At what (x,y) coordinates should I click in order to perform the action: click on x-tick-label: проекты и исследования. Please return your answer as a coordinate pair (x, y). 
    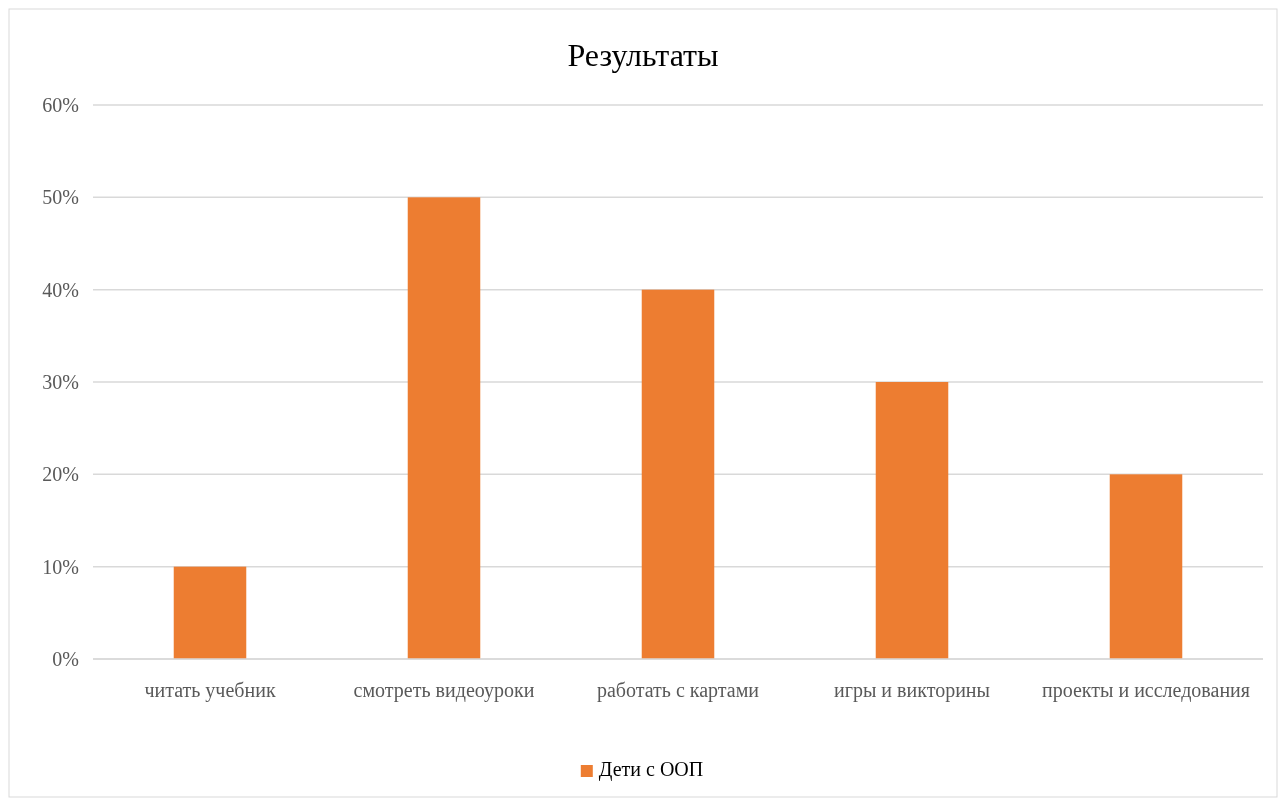
    Looking at the image, I should click on (1146, 690).